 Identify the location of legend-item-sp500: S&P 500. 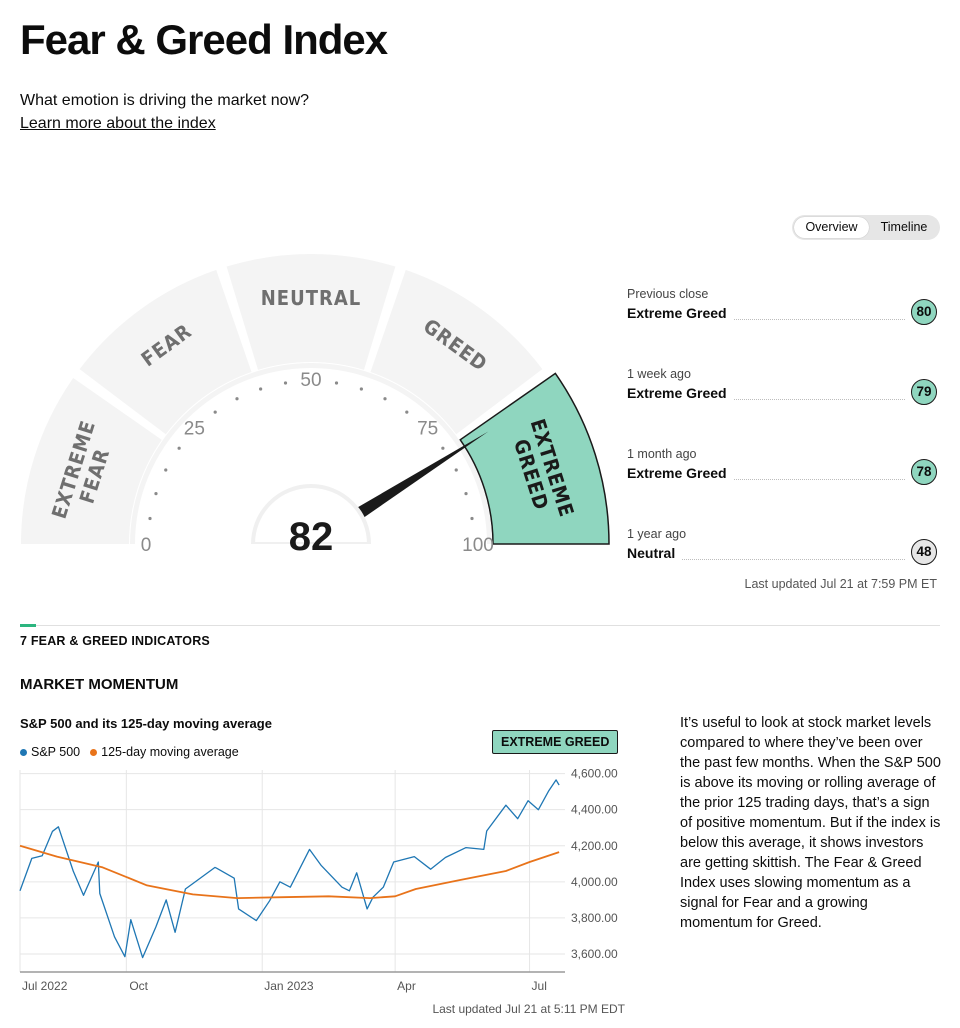
(50, 752).